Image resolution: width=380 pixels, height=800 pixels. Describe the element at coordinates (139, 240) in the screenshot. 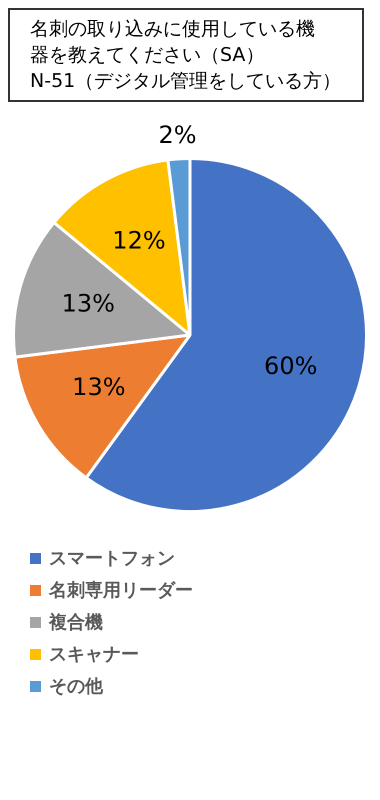

I see `data-label: 12%` at that location.